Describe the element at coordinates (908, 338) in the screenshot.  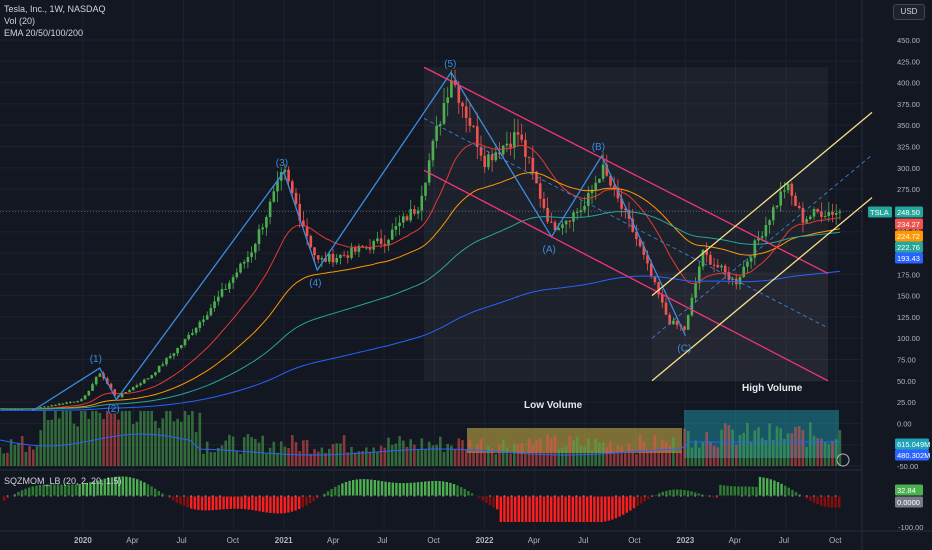
I see `y-tick-label: 100.00` at that location.